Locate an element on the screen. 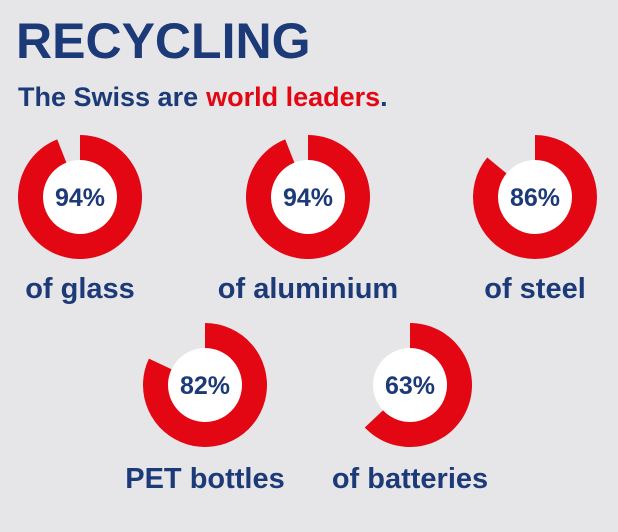 The image size is (618, 532). value-label: 86% is located at coordinates (535, 198).